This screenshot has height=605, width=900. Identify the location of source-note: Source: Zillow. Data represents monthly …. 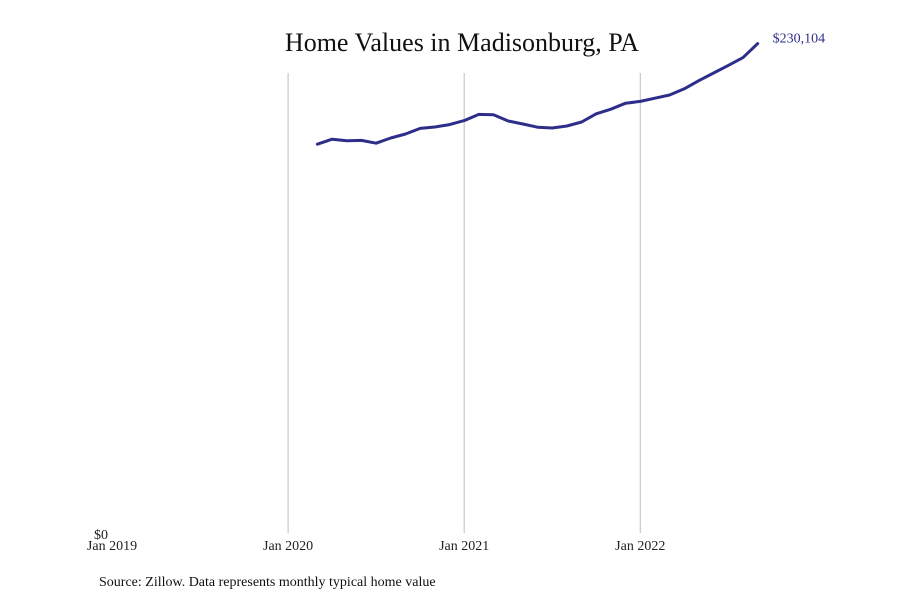
(267, 582).